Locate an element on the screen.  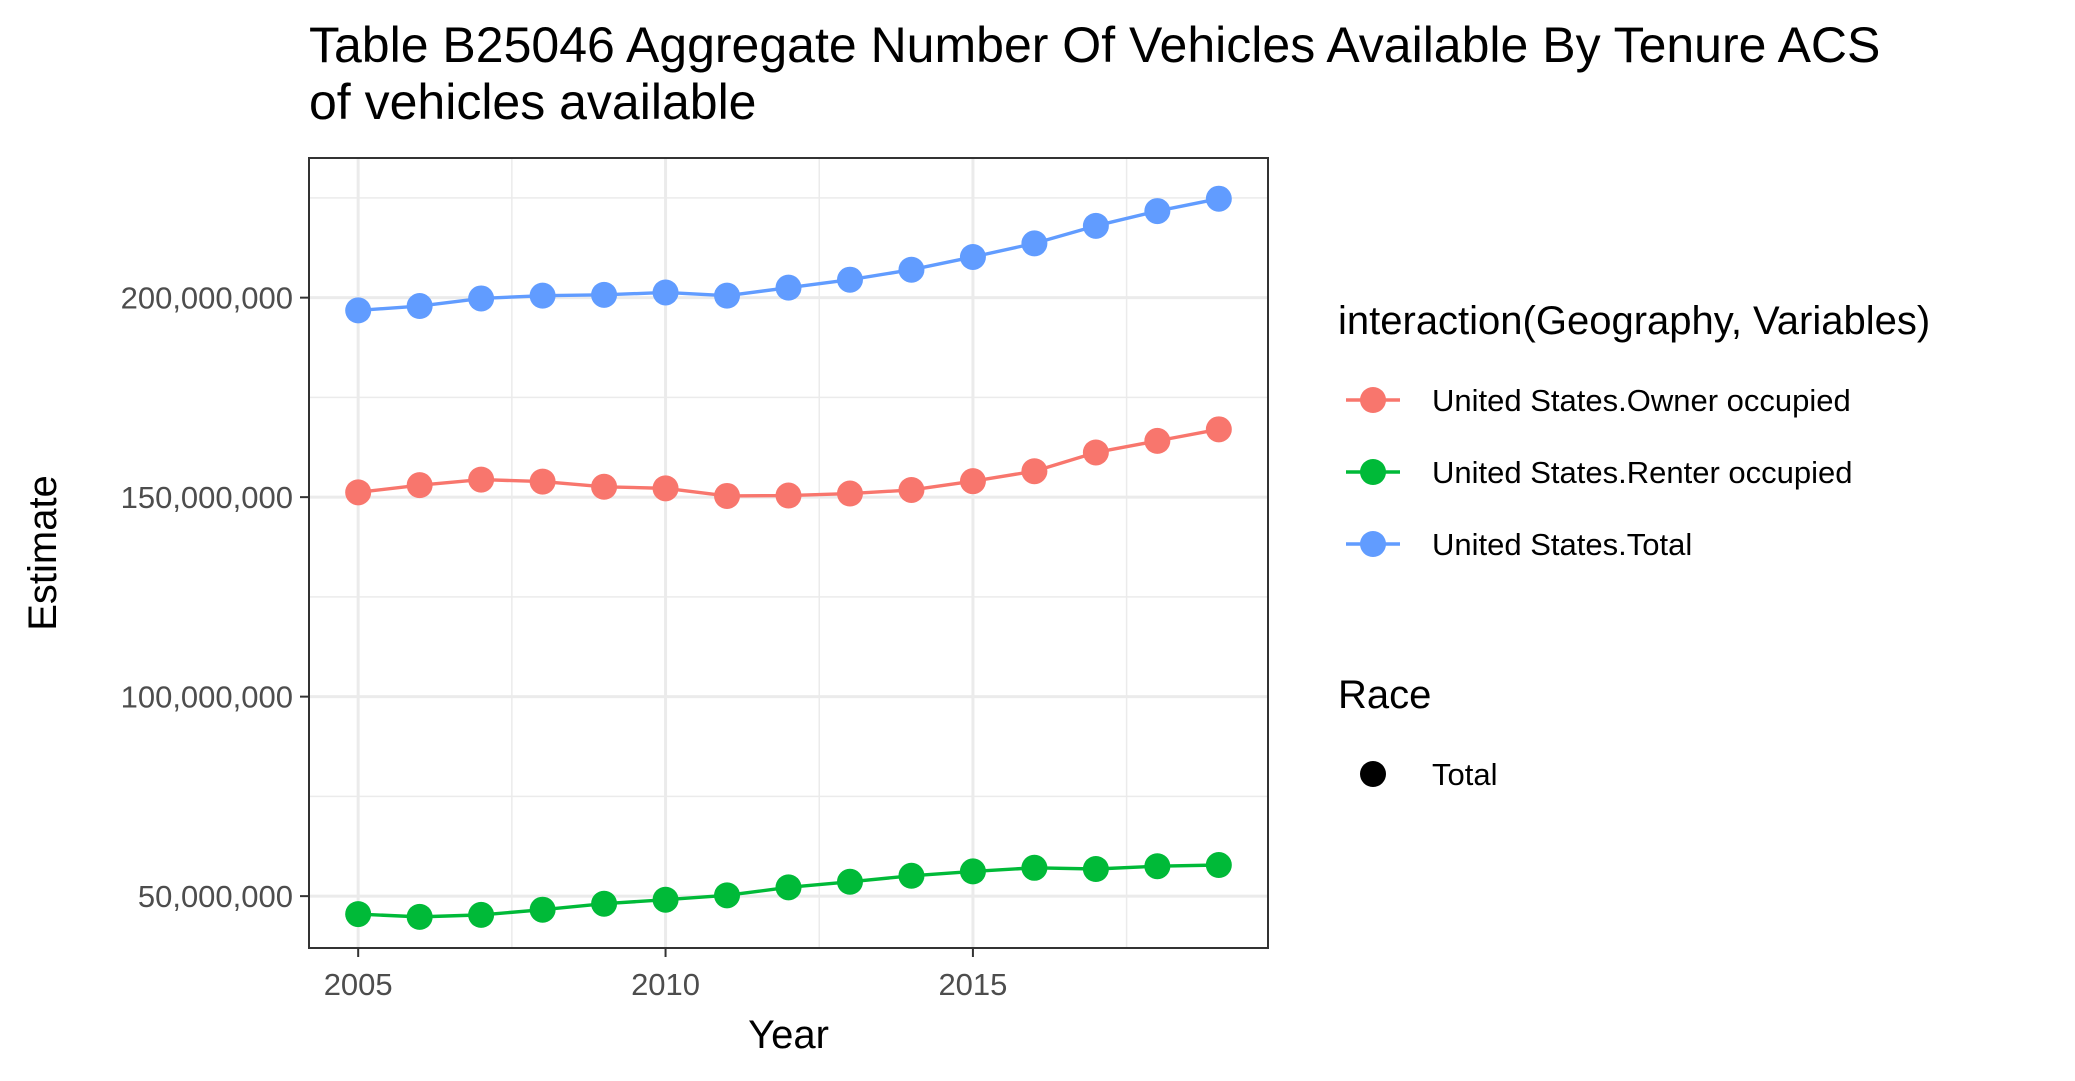
legend-item: United States.Total is located at coordinates (1519, 544).